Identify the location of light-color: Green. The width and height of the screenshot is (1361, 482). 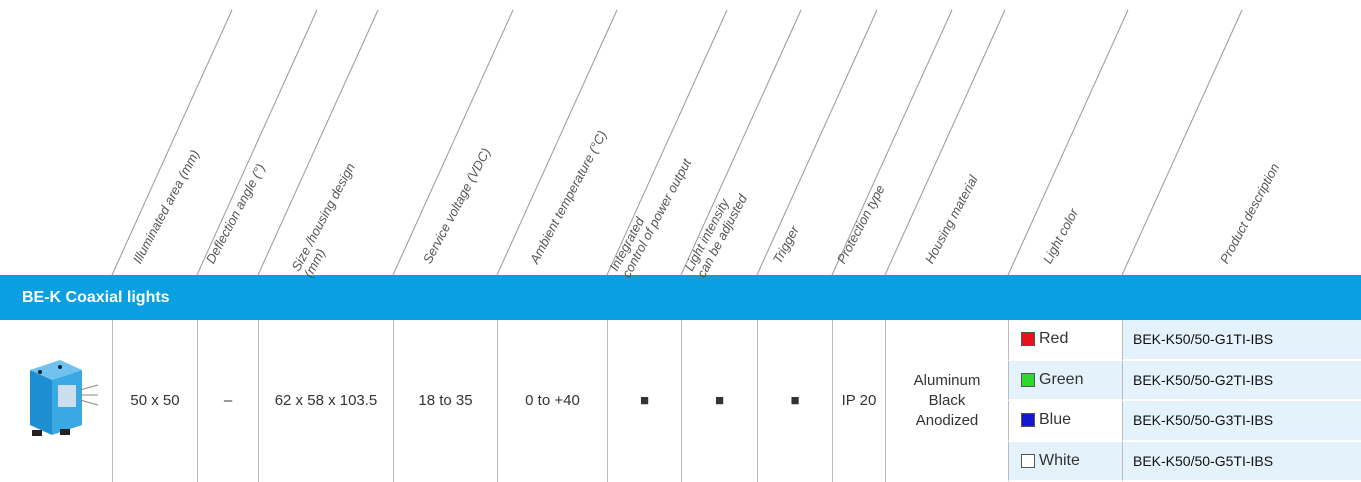
(1065, 380).